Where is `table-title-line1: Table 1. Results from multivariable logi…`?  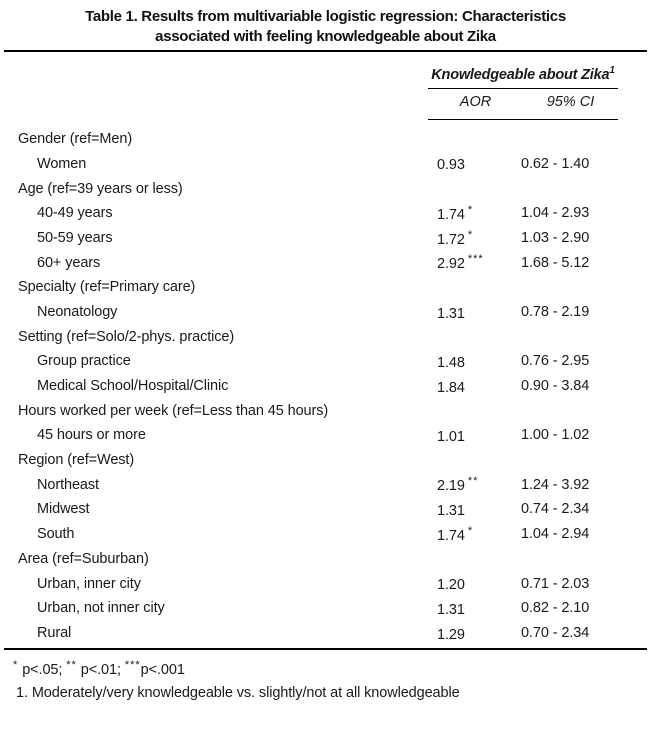
table-title-line1: Table 1. Results from multivariable logi… is located at coordinates (325, 16).